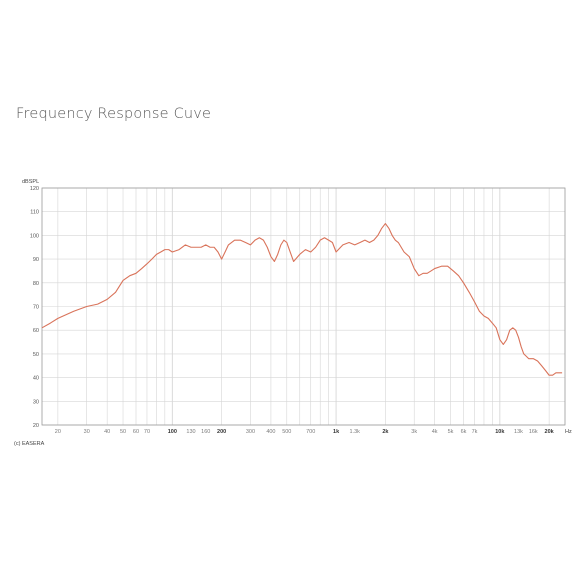 This screenshot has height=584, width=584. Describe the element at coordinates (34, 236) in the screenshot. I see `y-tick-label: 100` at that location.